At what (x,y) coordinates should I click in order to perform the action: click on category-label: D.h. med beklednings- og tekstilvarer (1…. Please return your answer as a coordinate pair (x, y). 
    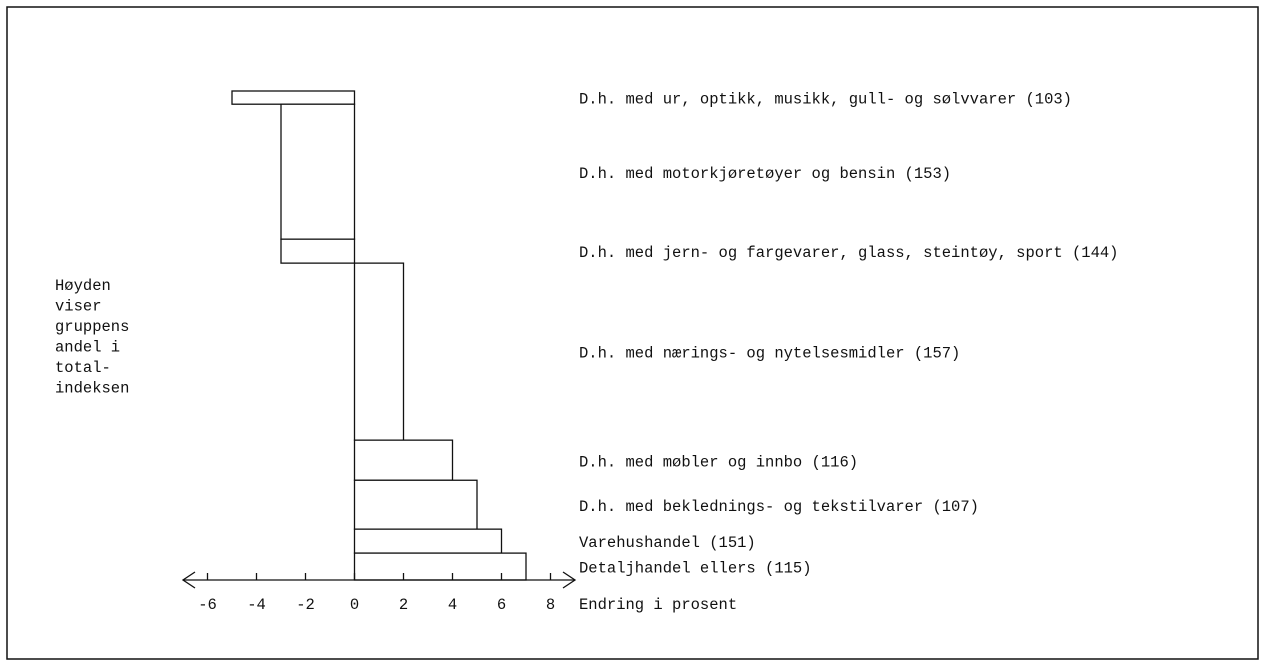
    Looking at the image, I should click on (779, 507).